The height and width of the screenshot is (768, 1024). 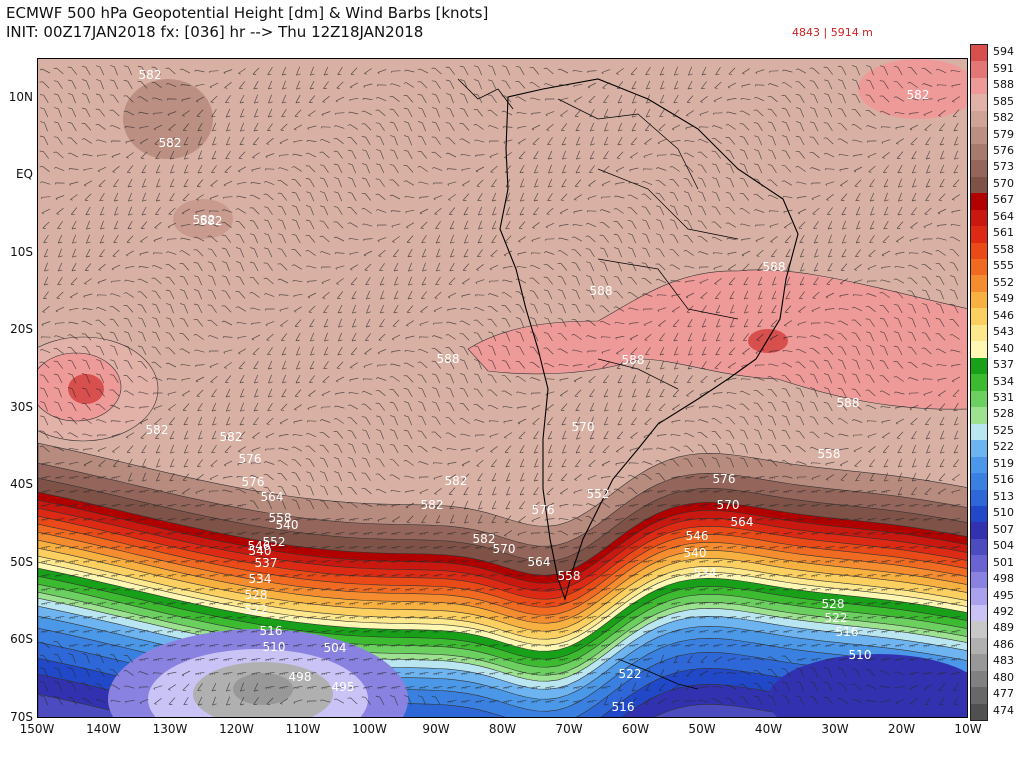 What do you see at coordinates (168, 119) in the screenshot?
I see `height-band` at bounding box center [168, 119].